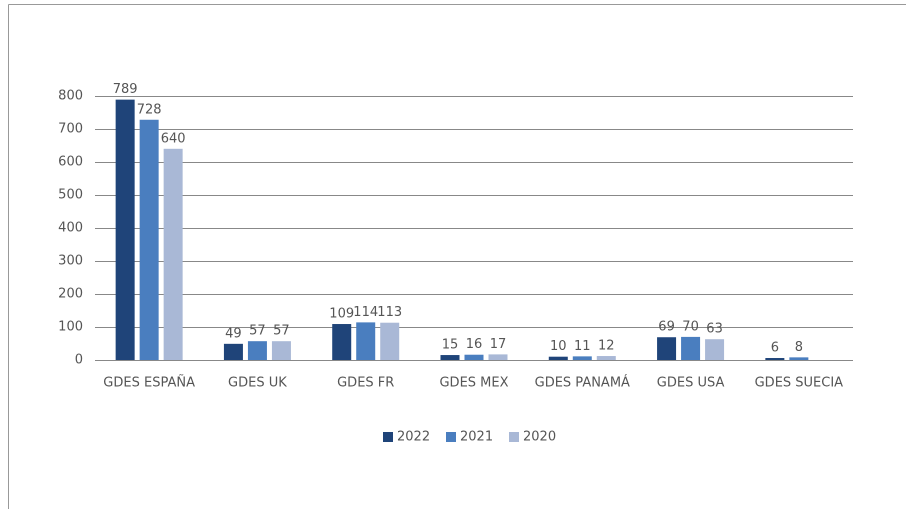  Describe the element at coordinates (341, 314) in the screenshot. I see `value-label: 109` at that location.